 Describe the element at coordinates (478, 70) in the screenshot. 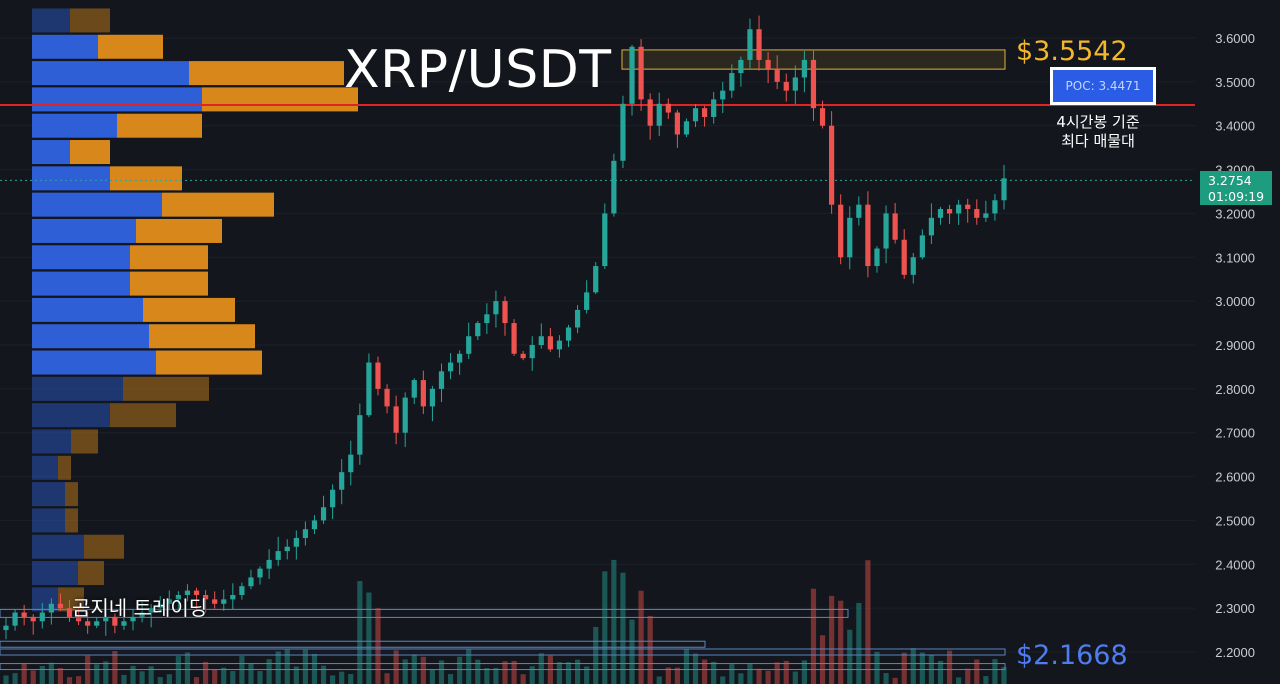

I see `pair-title: XRP/USDT` at that location.